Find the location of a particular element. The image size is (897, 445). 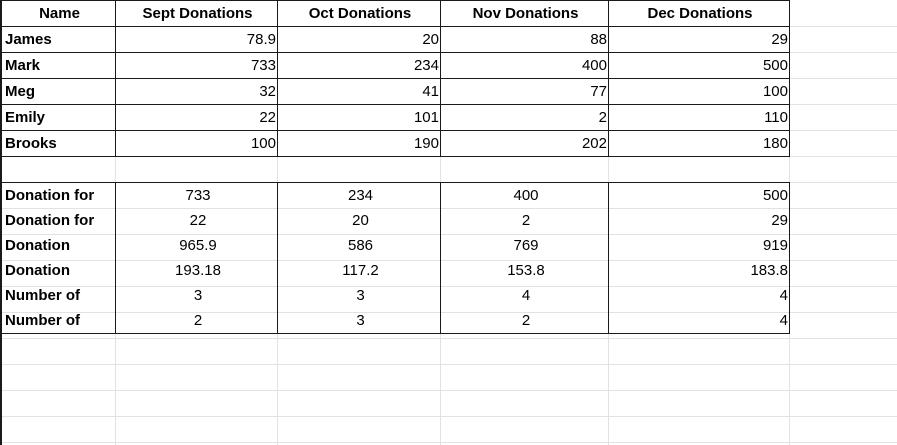

table-row: Brooks 100 190 202 180 is located at coordinates (395, 143).